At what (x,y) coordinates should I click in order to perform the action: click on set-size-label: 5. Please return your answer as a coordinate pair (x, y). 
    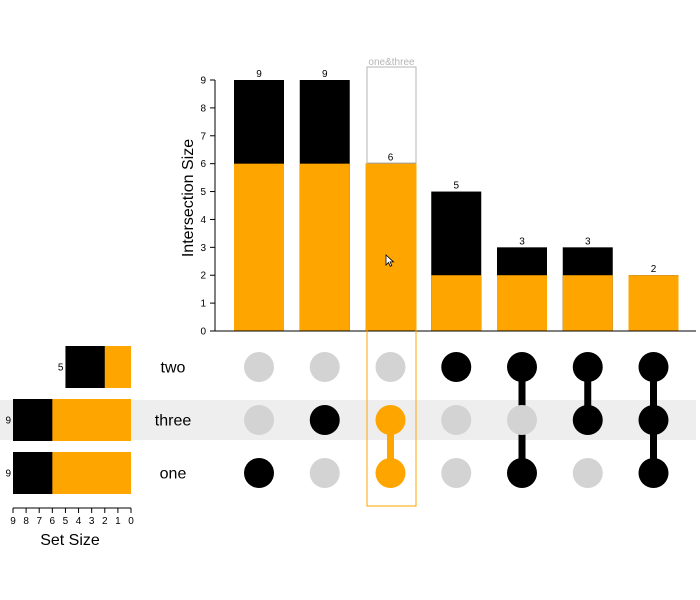
    Looking at the image, I should click on (61, 368).